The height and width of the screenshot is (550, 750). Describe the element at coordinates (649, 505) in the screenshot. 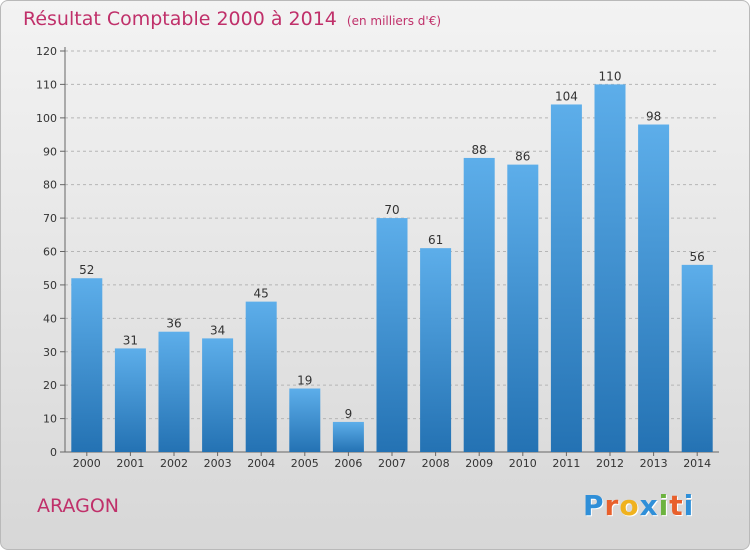

I see `logo-letter: x` at that location.